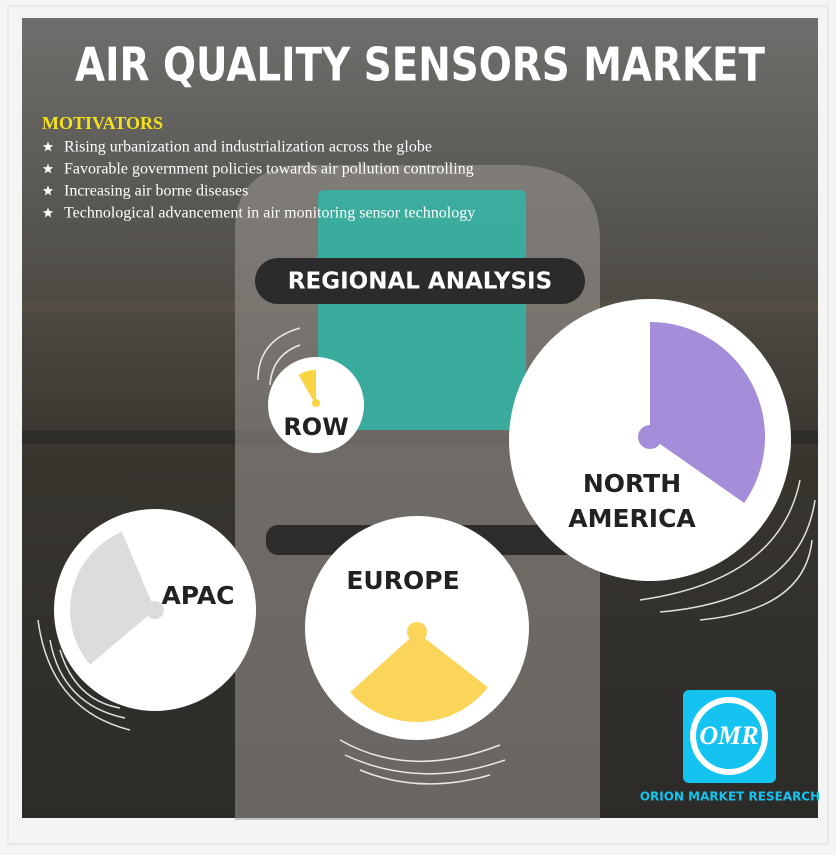 The width and height of the screenshot is (836, 855). I want to click on device-screen, so click(422, 310).